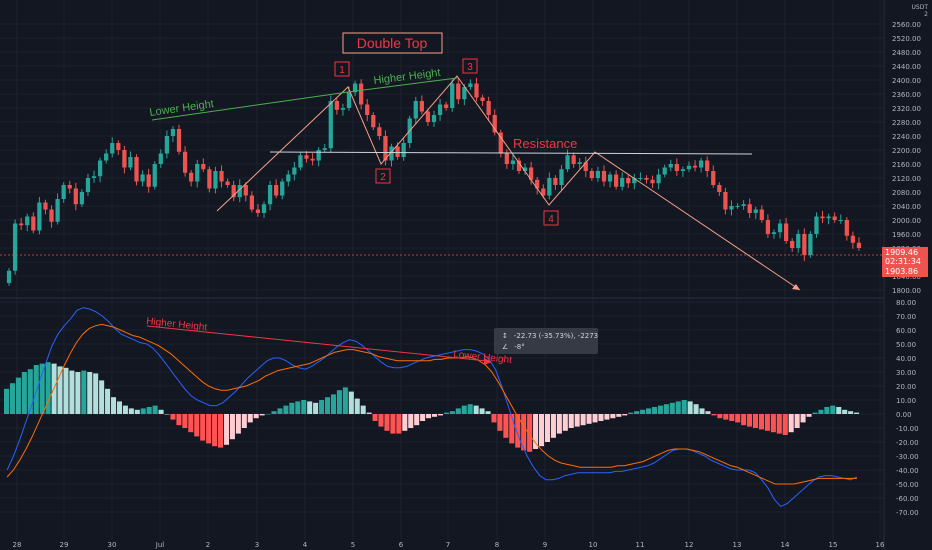 This screenshot has width=932, height=550. I want to click on macd-divergence-arrow, so click(488, 361).